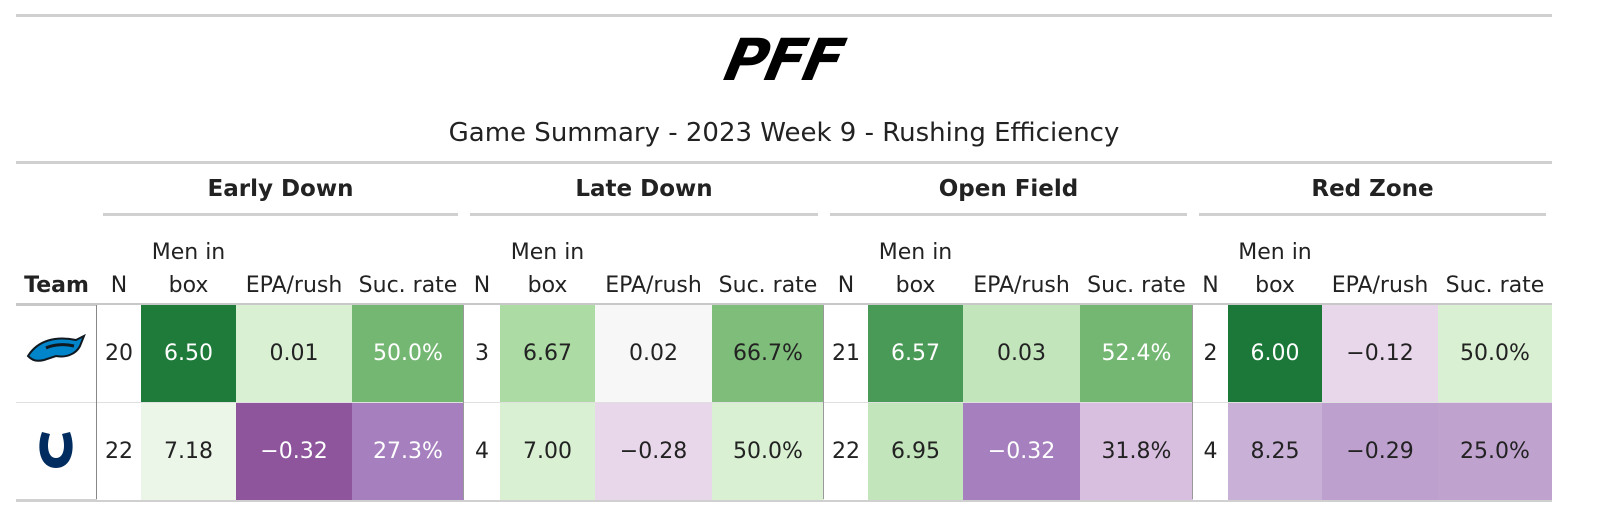 This screenshot has width=1600, height=528. I want to click on group-header: Late Down, so click(644, 189).